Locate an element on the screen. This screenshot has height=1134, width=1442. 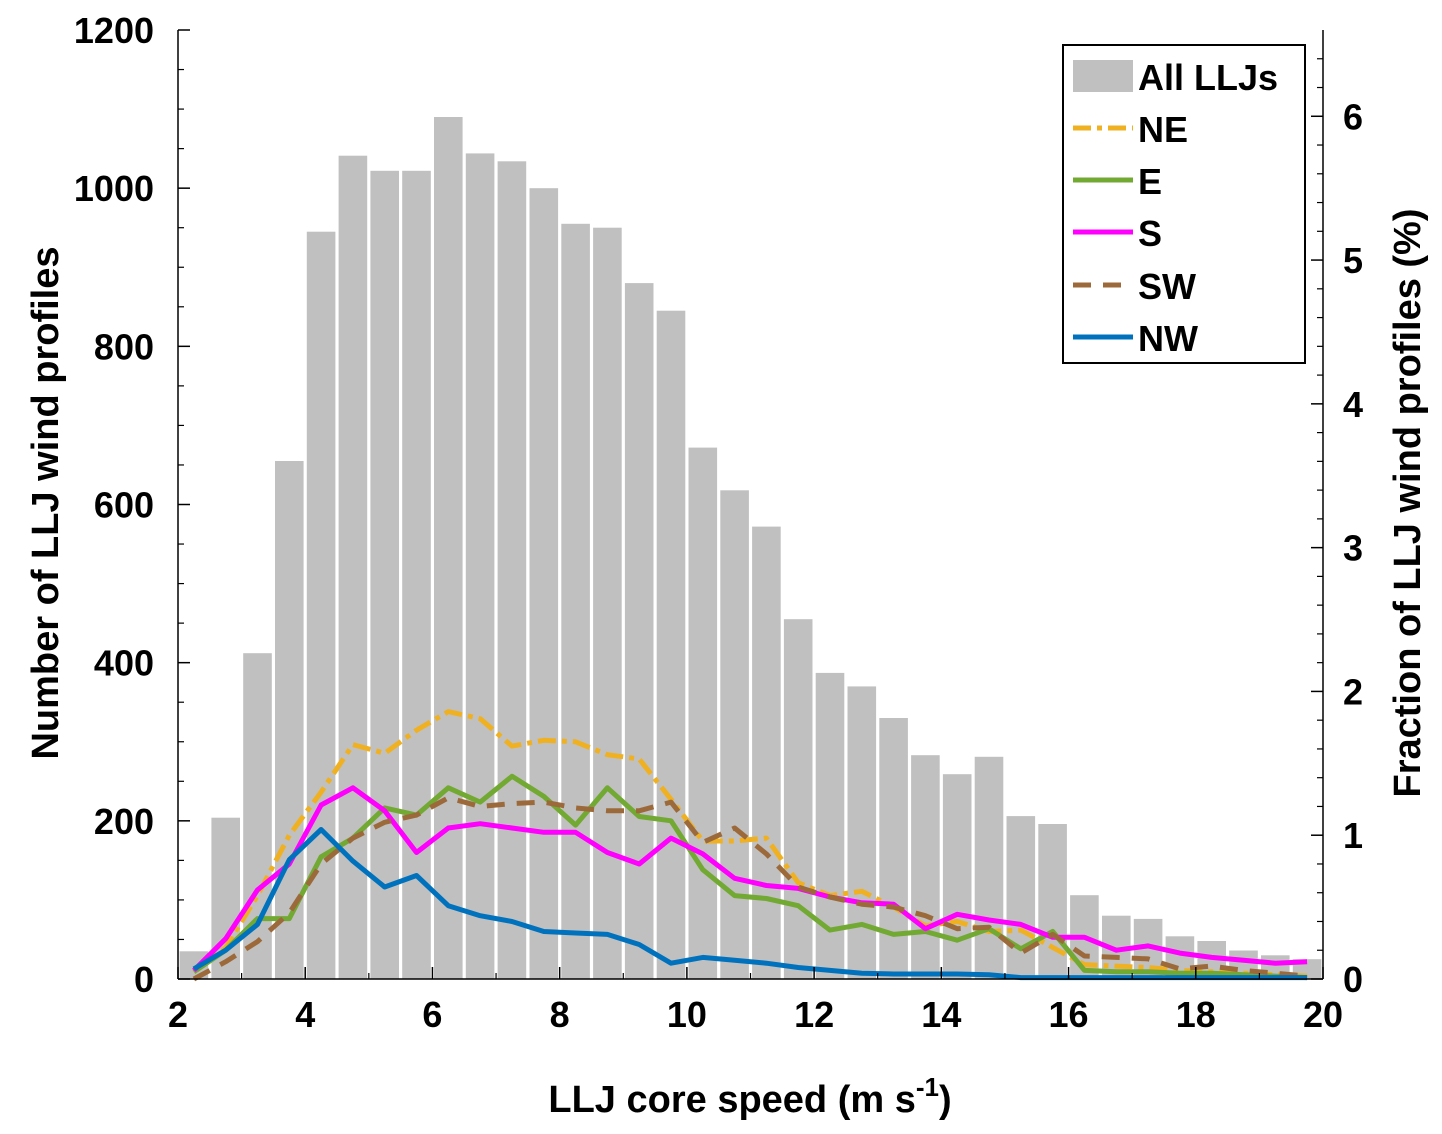
series-line-nw is located at coordinates (750, 904).